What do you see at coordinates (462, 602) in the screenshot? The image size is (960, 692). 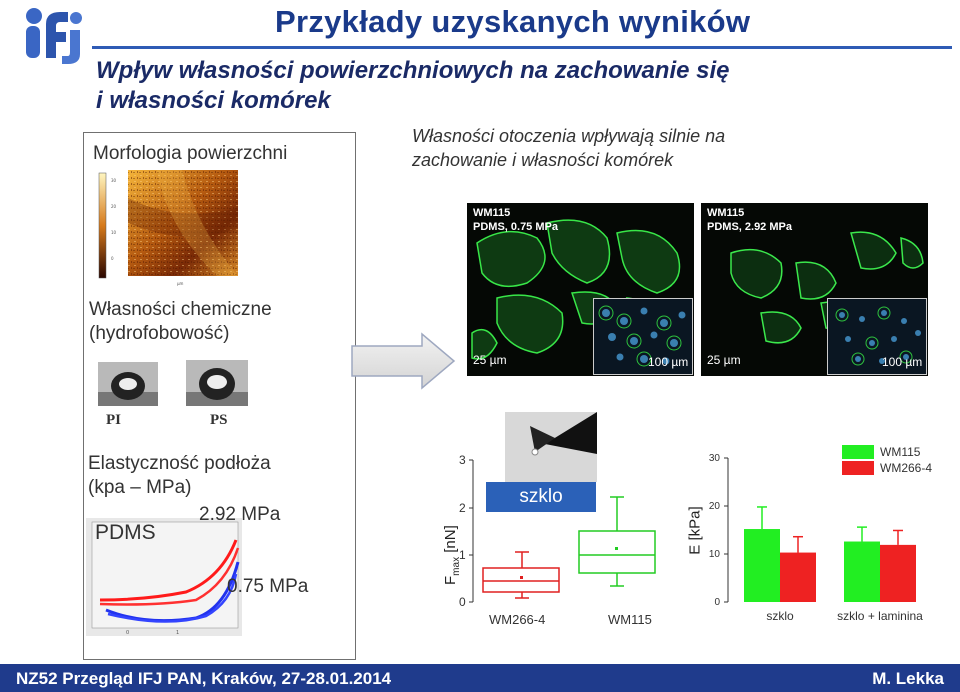 I see `boxplot-ytick-0: 0` at bounding box center [462, 602].